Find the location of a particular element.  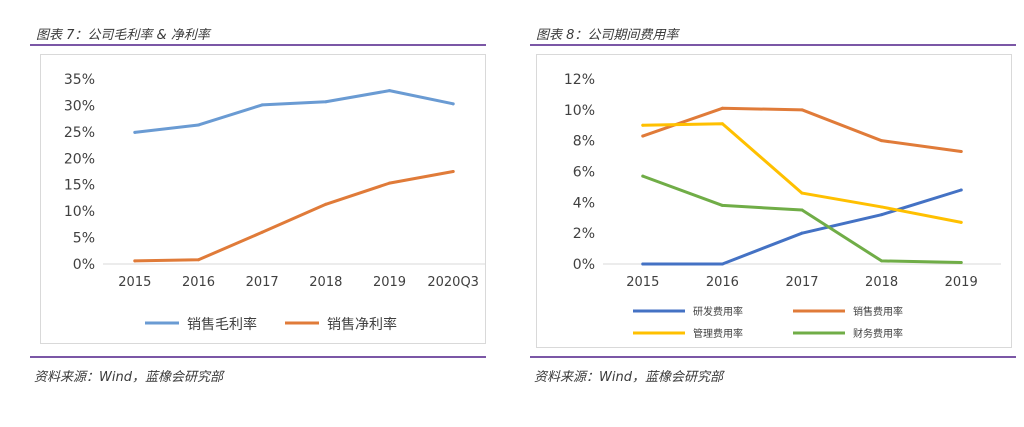

legend-label: 销售费用率 is located at coordinates (878, 311).